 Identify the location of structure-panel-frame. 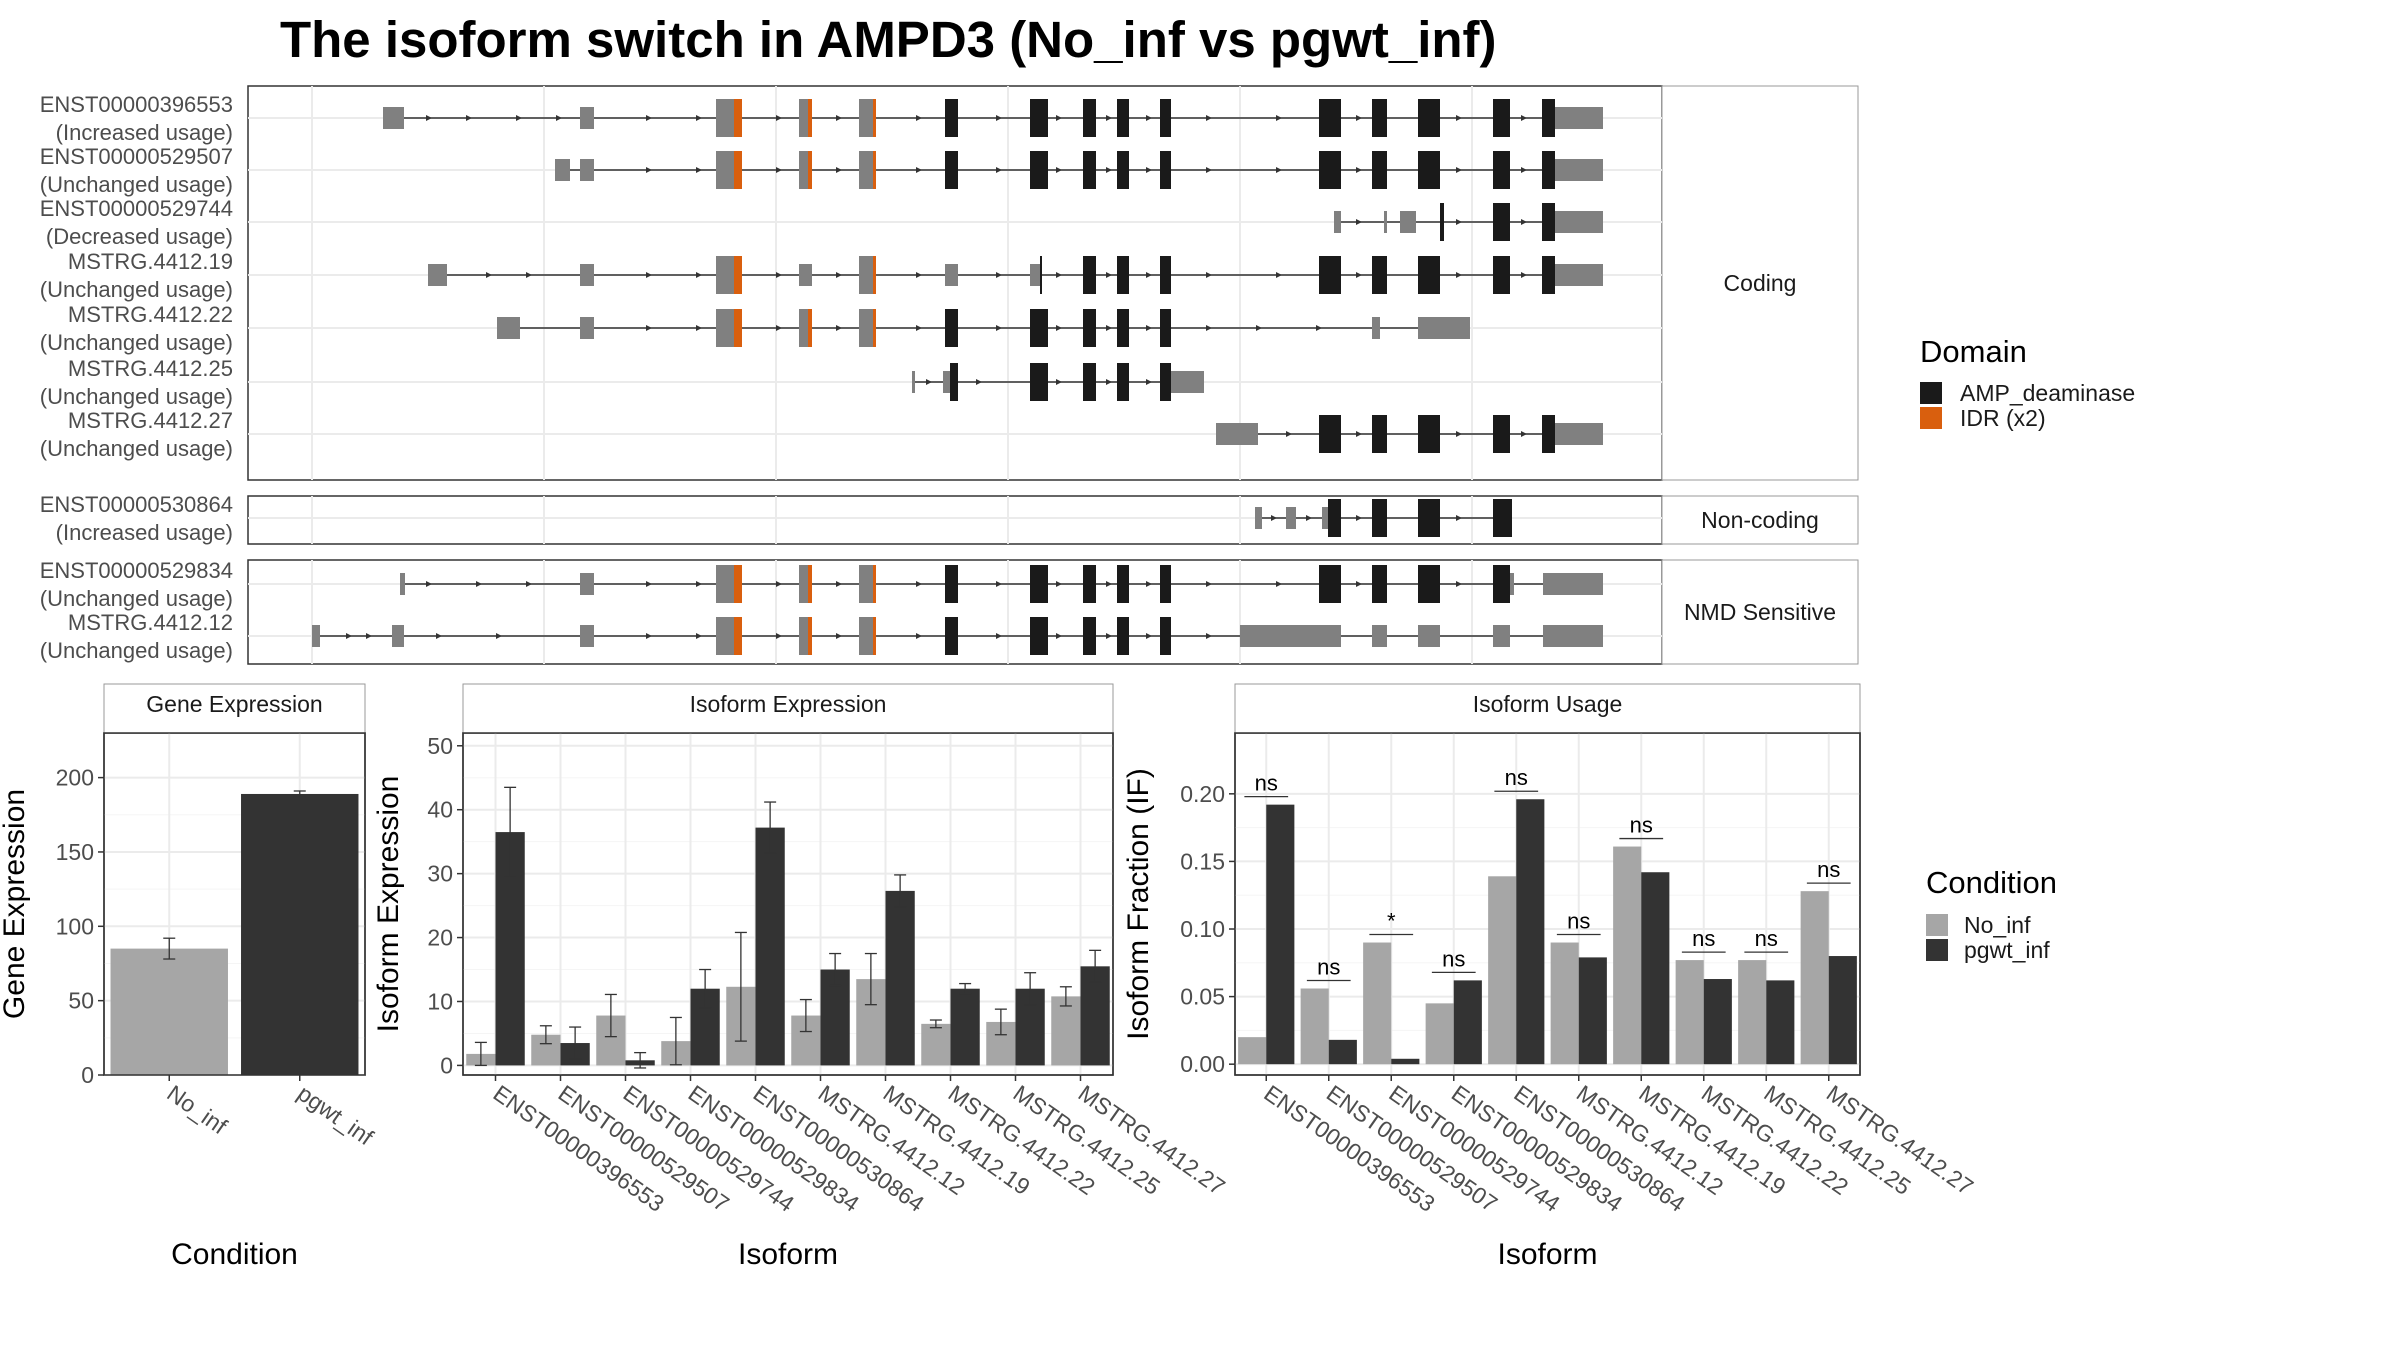
(955, 520).